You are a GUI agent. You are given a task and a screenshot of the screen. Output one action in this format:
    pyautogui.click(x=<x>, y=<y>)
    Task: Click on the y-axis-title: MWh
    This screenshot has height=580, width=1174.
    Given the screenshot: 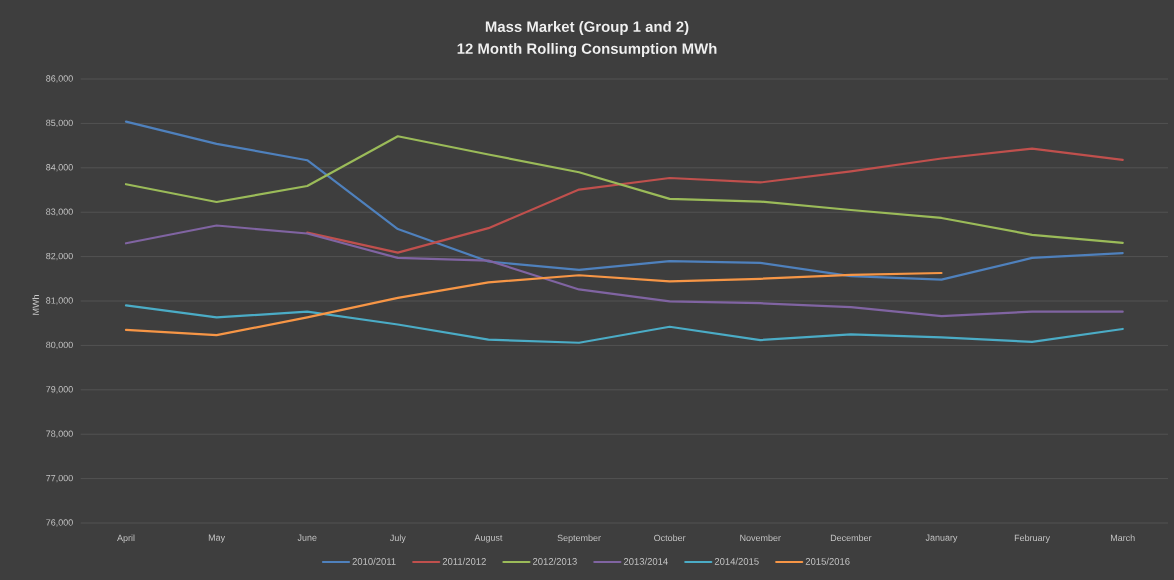 What is the action you would take?
    pyautogui.click(x=35, y=305)
    